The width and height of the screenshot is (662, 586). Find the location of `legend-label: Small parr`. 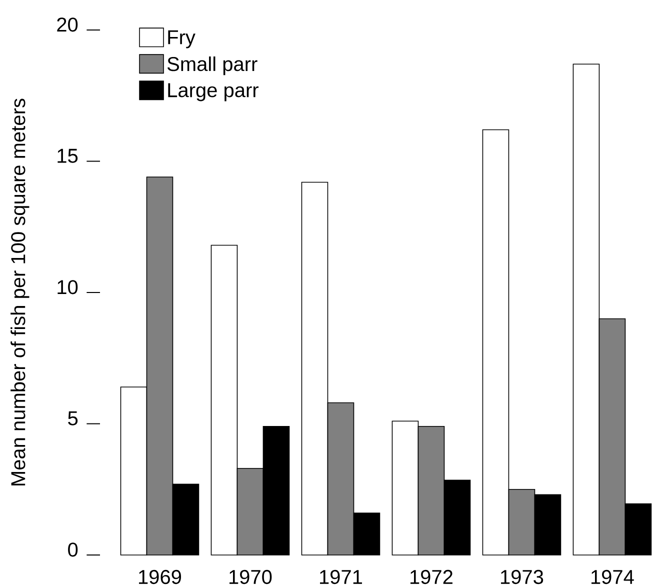

legend-label: Small parr is located at coordinates (212, 66).